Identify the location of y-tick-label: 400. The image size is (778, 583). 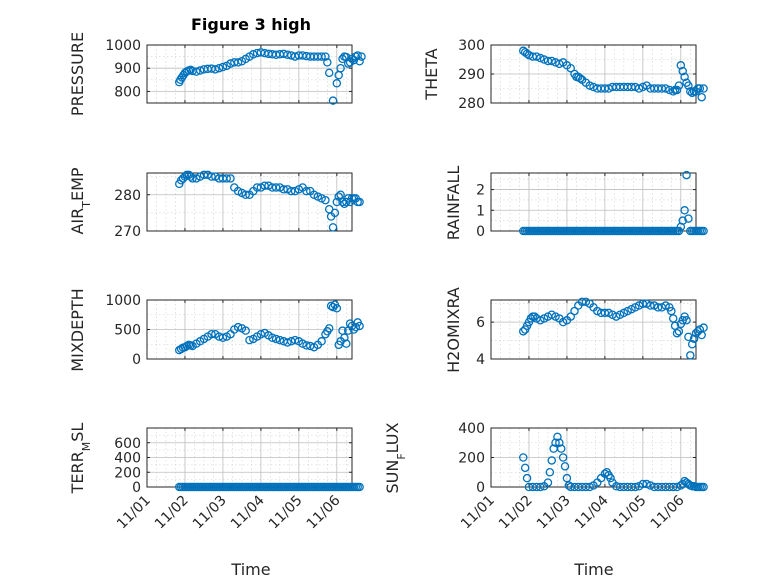
(127, 459).